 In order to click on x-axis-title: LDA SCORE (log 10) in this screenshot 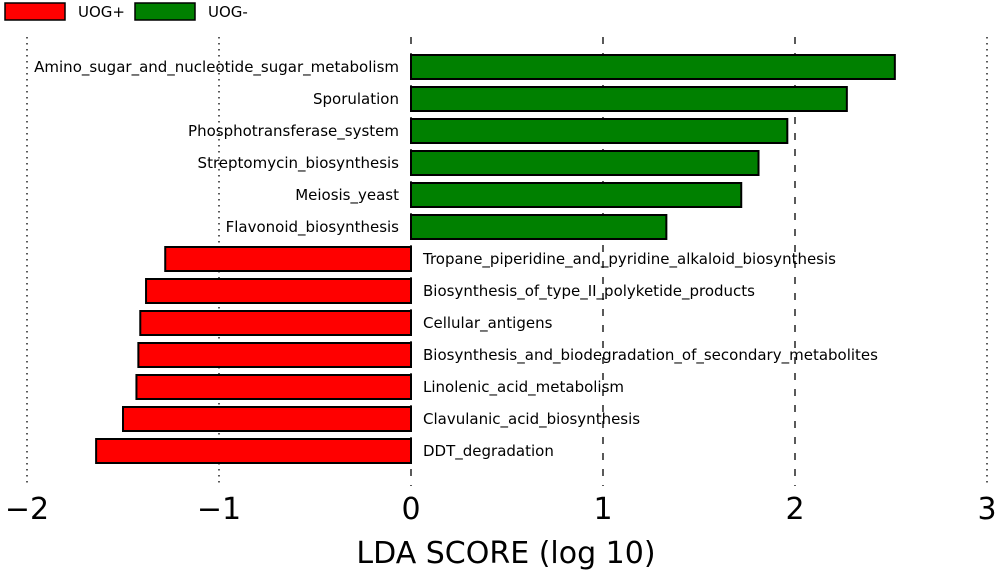, I will do `click(505, 553)`.